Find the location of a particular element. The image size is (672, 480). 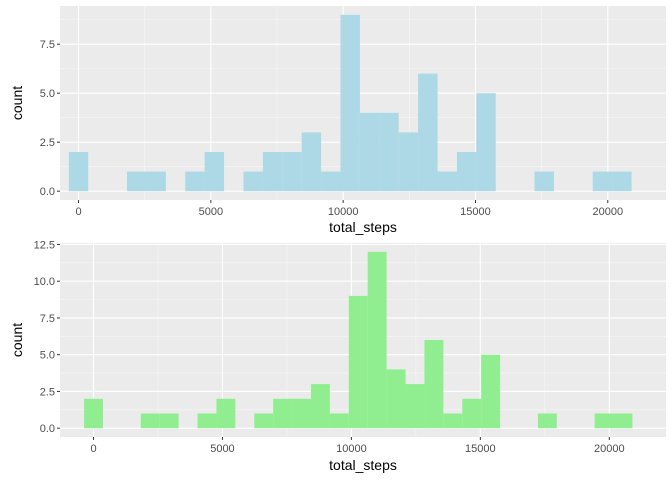

y-tick-label: 12.5 is located at coordinates (44, 245).